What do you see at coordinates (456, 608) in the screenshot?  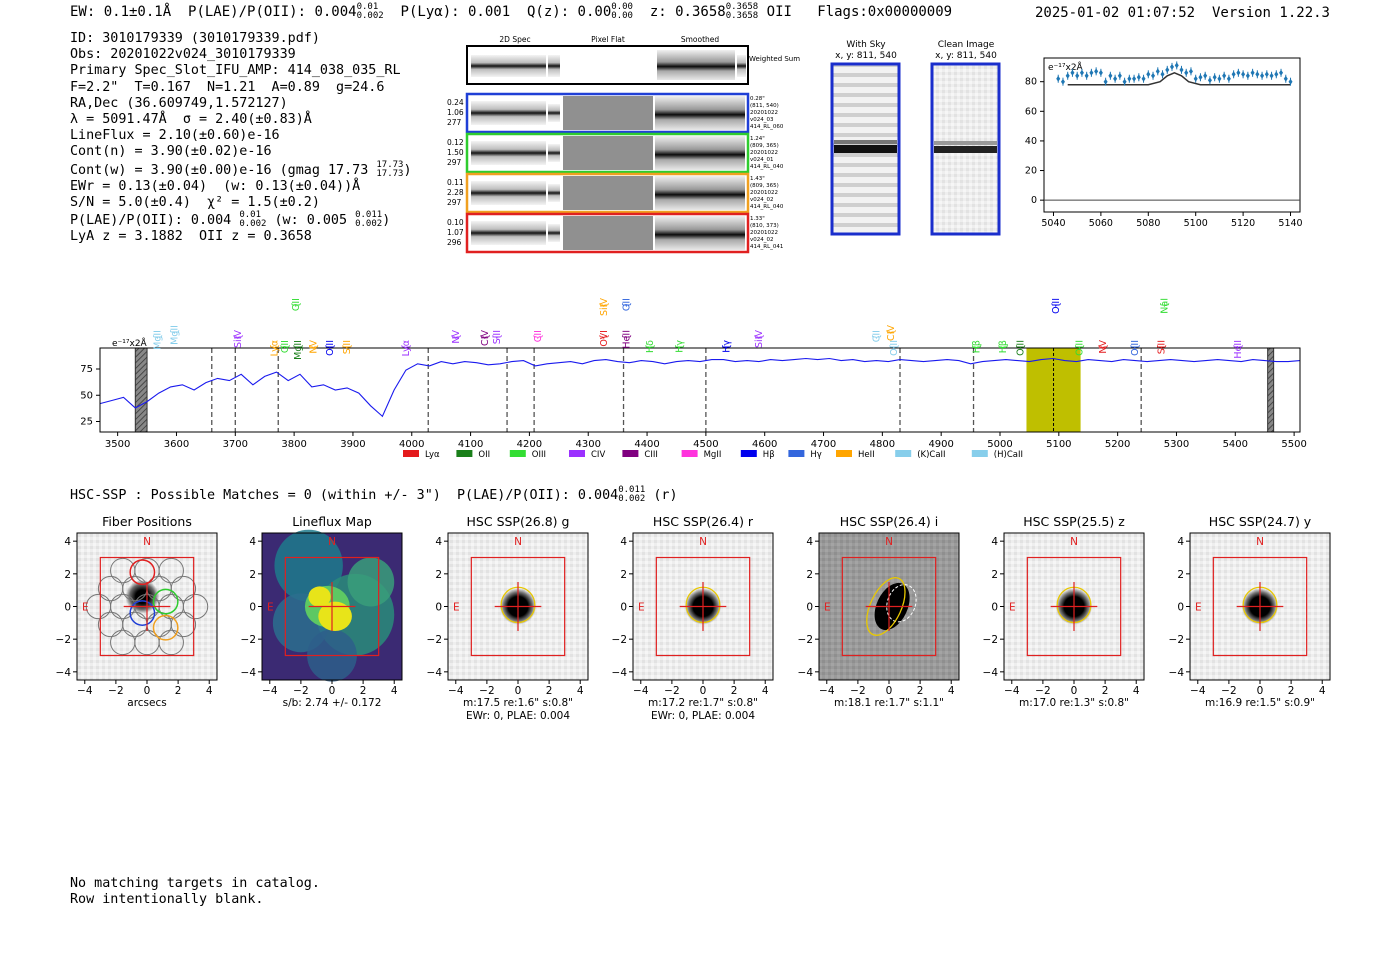 I see `east-label: E` at bounding box center [456, 608].